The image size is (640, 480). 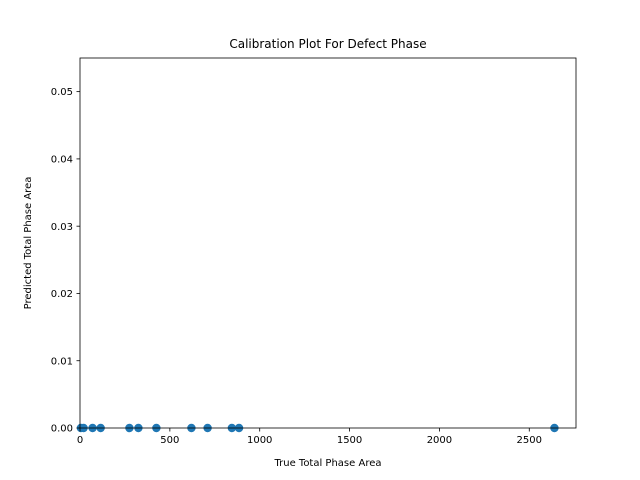 I want to click on y-tick-label: 0.01, so click(x=62, y=361).